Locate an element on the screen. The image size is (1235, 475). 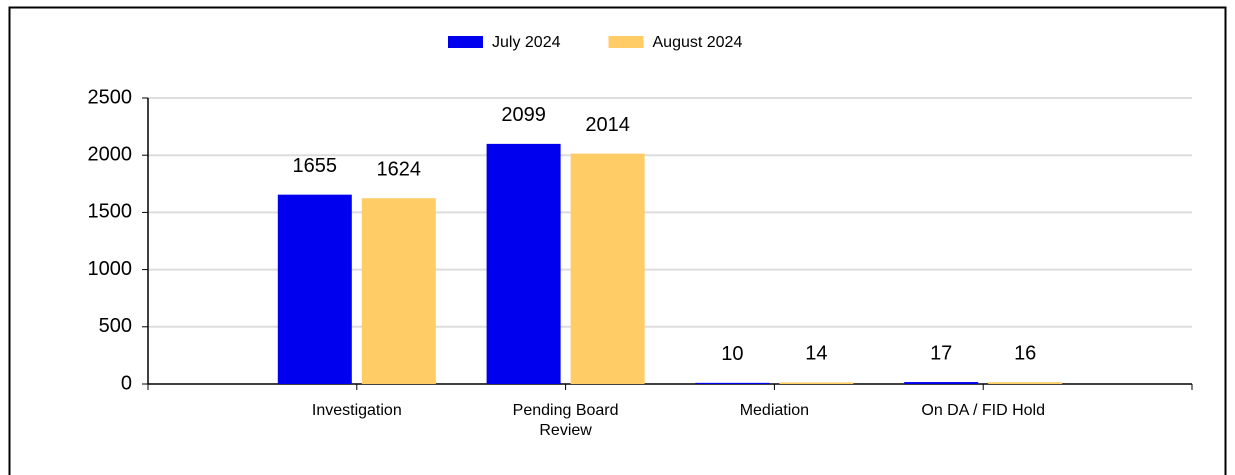
y-tick-label: 1500 is located at coordinates (110, 212).